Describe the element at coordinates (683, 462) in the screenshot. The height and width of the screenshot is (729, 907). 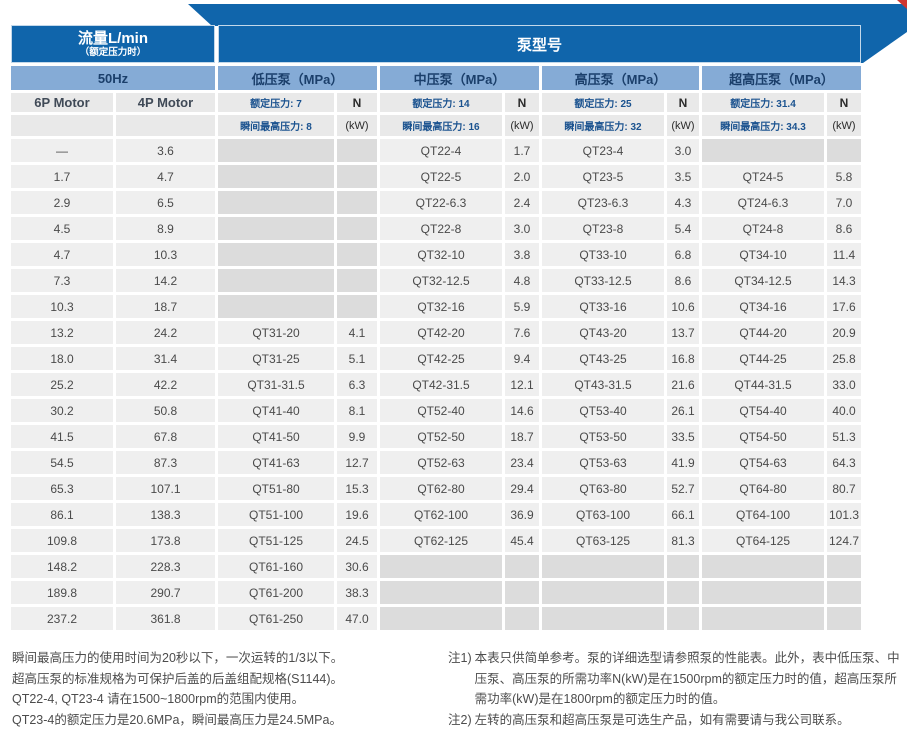
I see `power-value-cell: 41.9` at that location.